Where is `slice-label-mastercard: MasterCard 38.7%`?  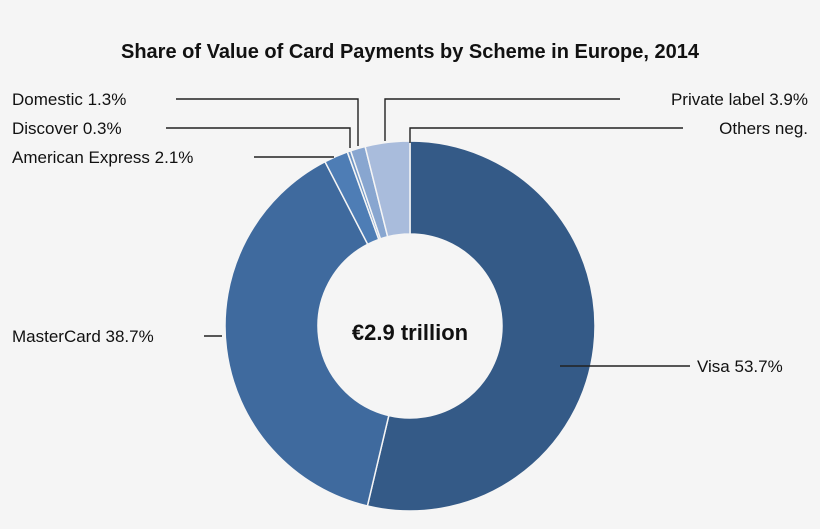
slice-label-mastercard: MasterCard 38.7% is located at coordinates (83, 336).